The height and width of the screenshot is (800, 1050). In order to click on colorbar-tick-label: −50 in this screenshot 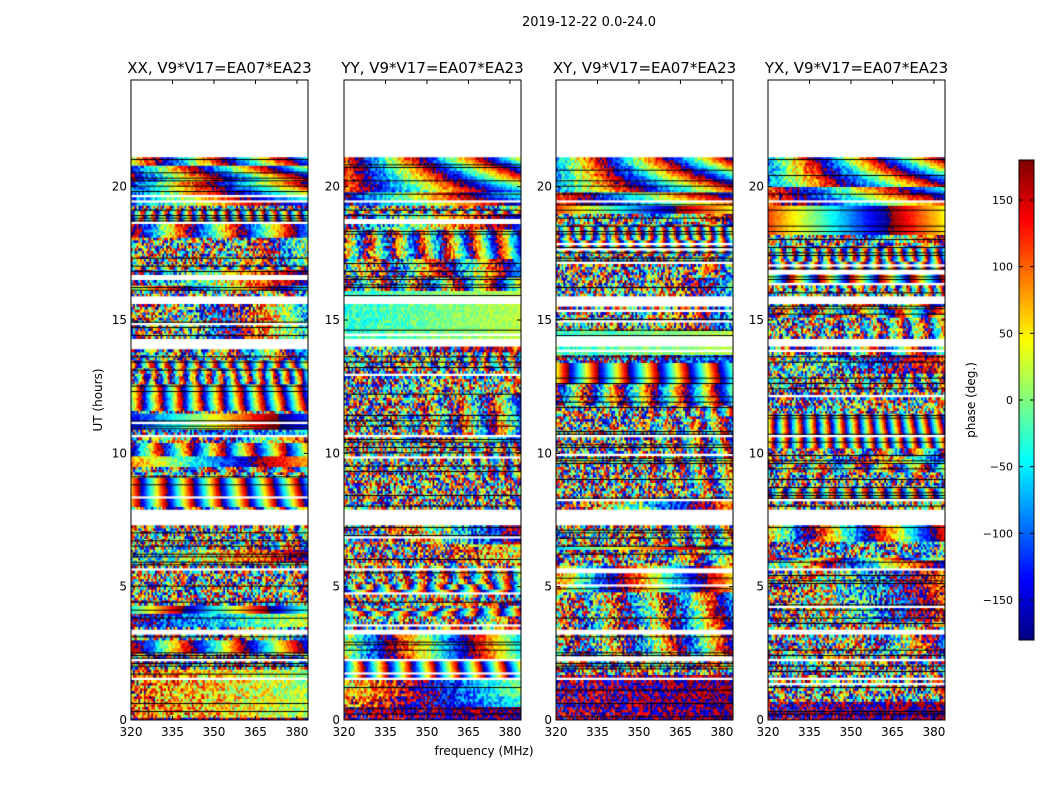, I will do `click(1001, 467)`.